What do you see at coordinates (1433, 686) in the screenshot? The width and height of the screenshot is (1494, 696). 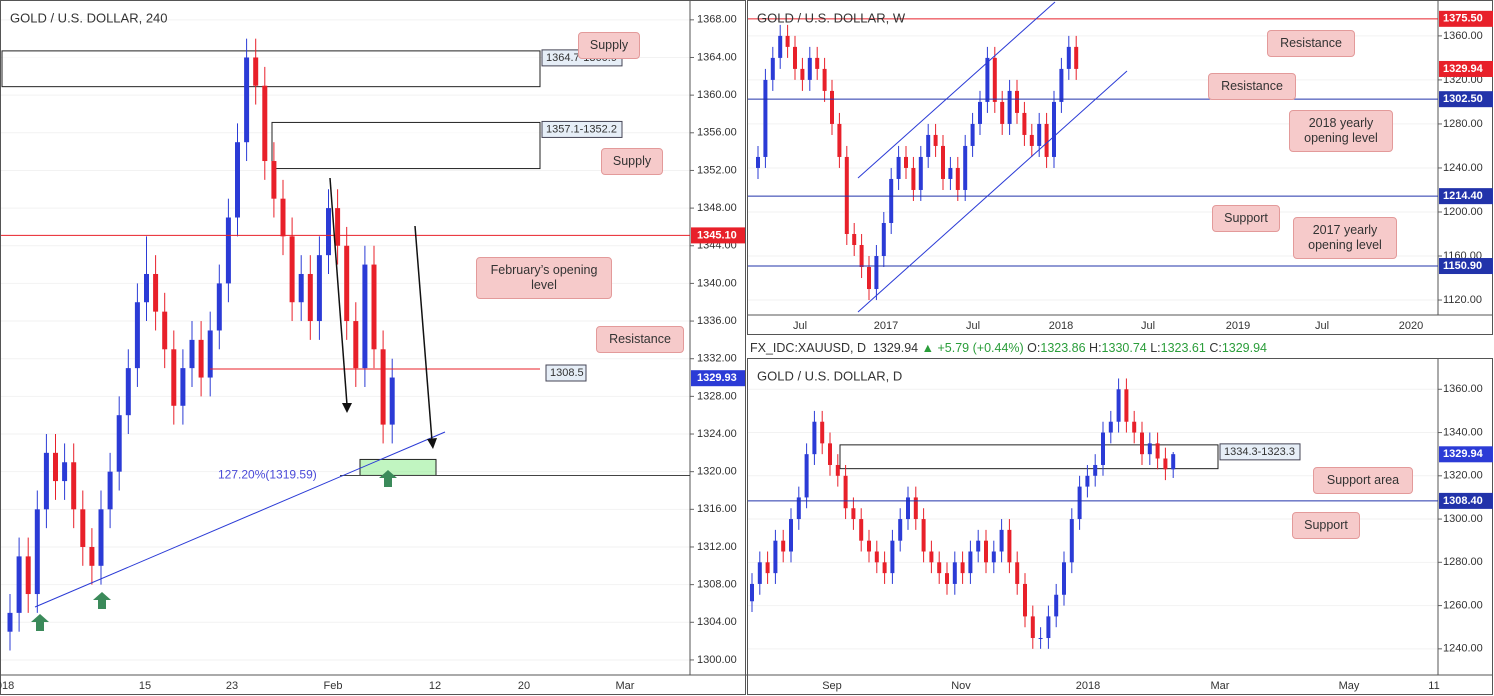 I see `x-tick-label: 11` at bounding box center [1433, 686].